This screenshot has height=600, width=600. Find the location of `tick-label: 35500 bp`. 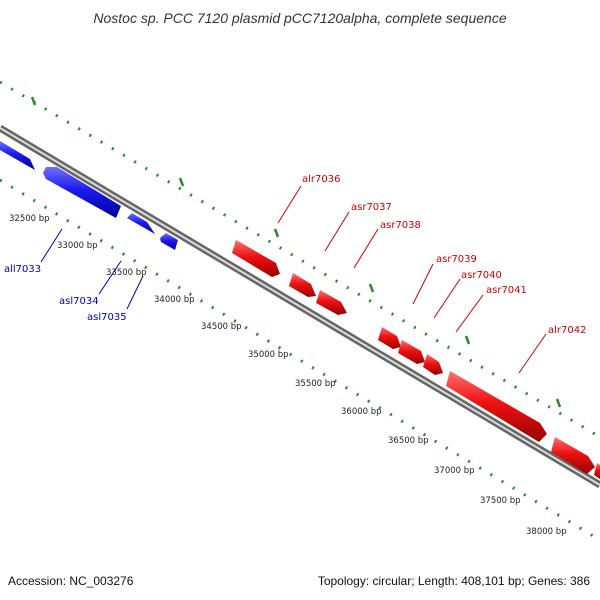

tick-label: 35500 bp is located at coordinates (315, 384).